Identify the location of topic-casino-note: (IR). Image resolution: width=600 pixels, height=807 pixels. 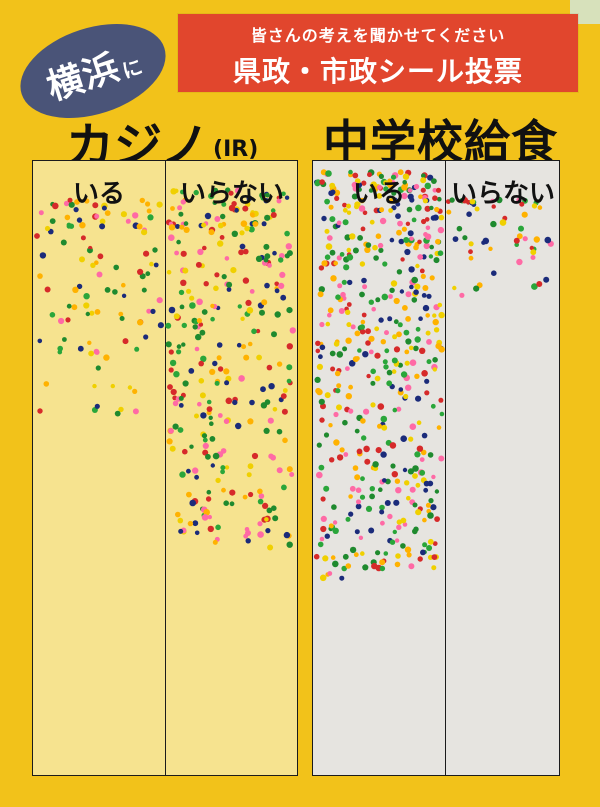
(236, 149).